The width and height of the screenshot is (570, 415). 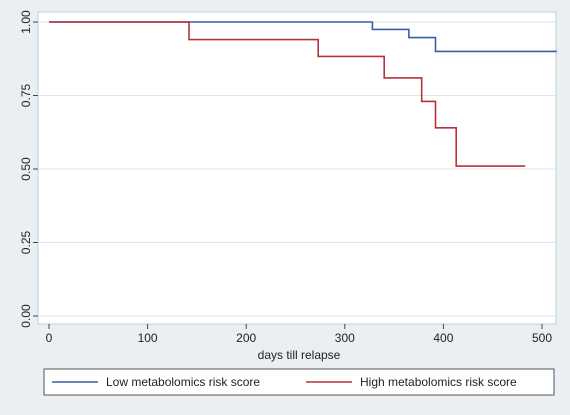 What do you see at coordinates (183, 382) in the screenshot?
I see `legend-label: Low metabolomics risk score` at bounding box center [183, 382].